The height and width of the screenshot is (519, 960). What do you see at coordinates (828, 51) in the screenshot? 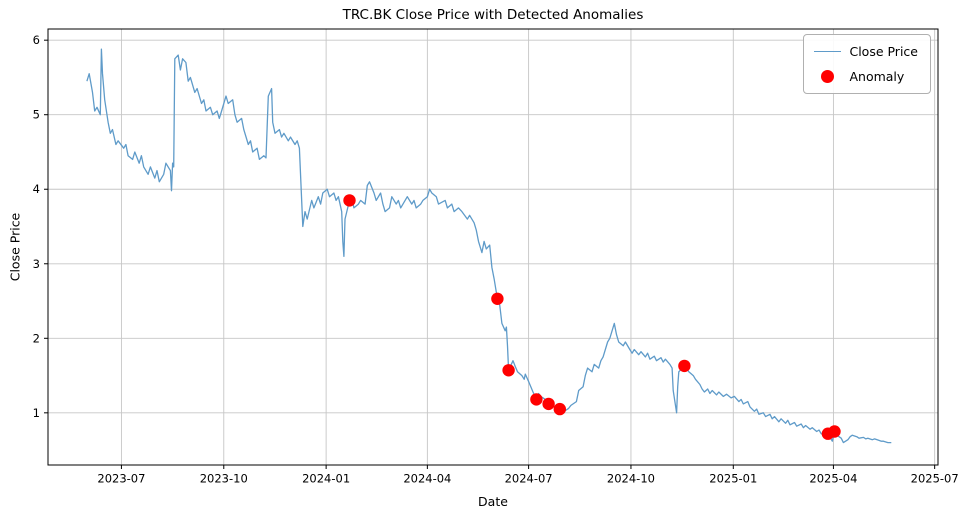
I see `line-swatch-icon` at bounding box center [828, 51].